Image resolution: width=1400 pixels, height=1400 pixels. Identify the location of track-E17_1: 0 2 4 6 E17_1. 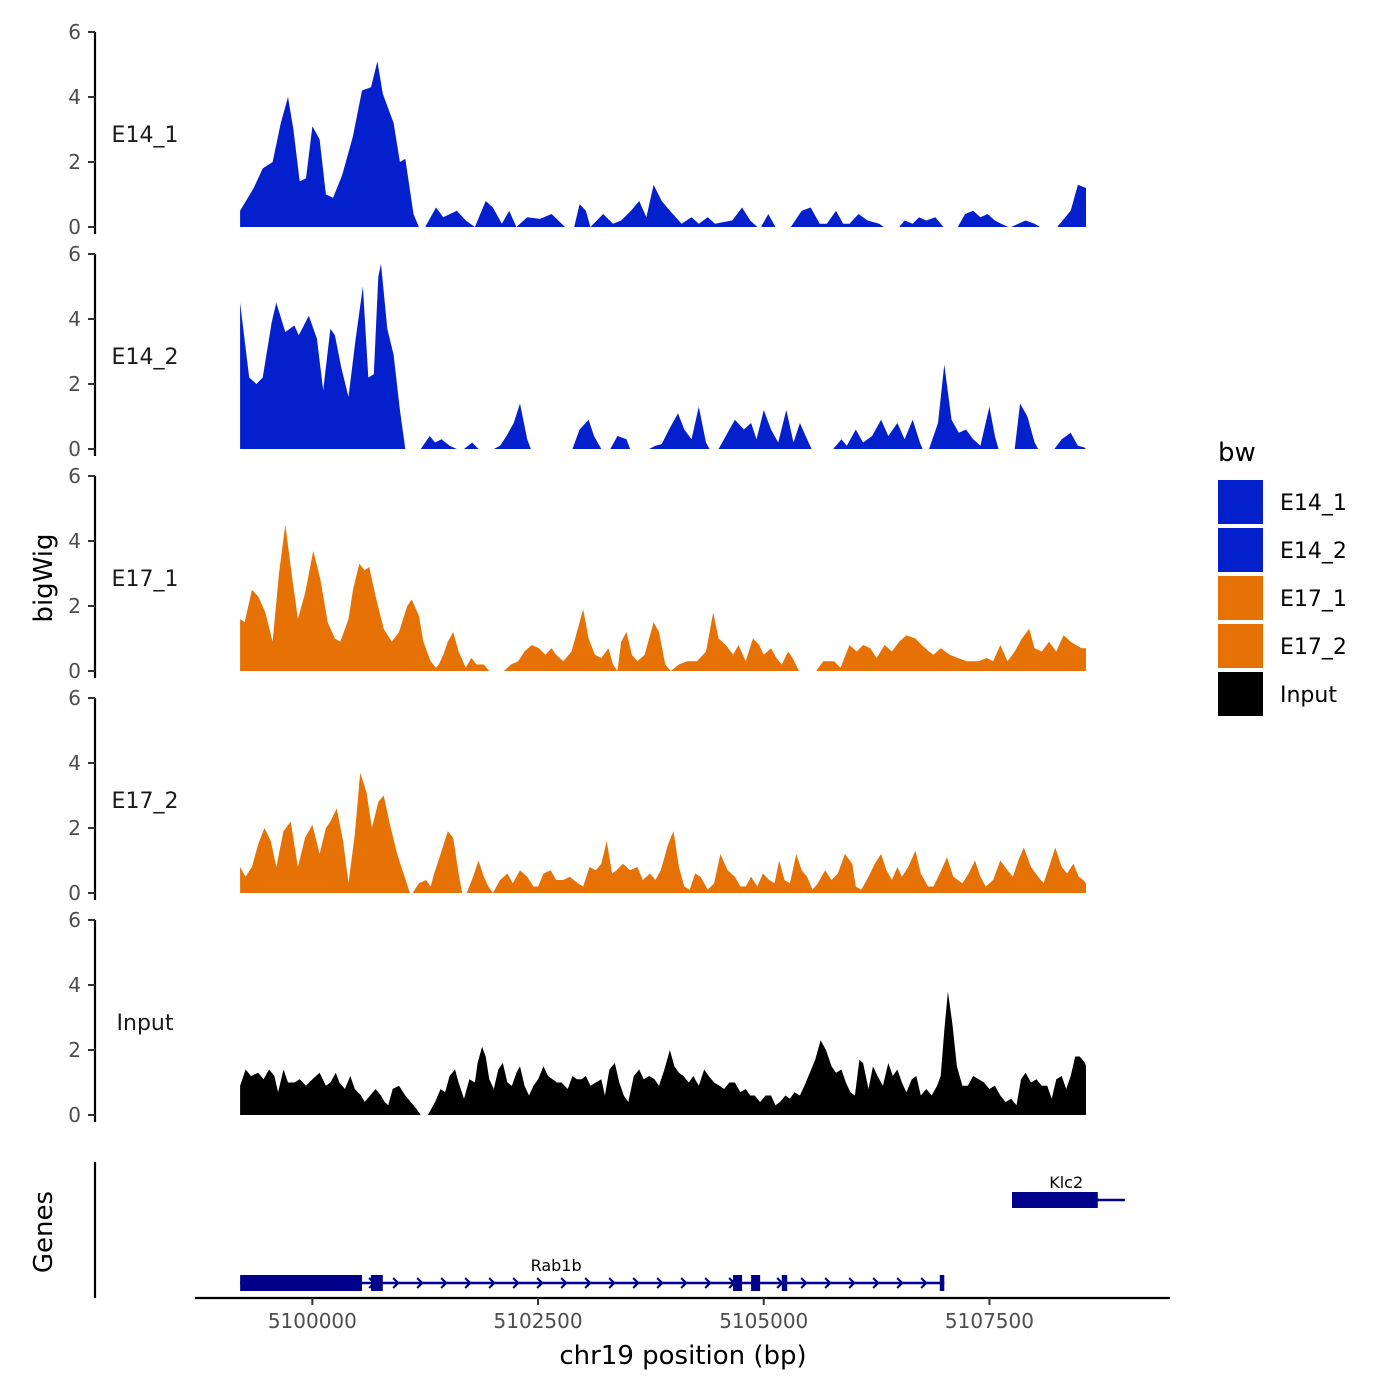
(577, 573).